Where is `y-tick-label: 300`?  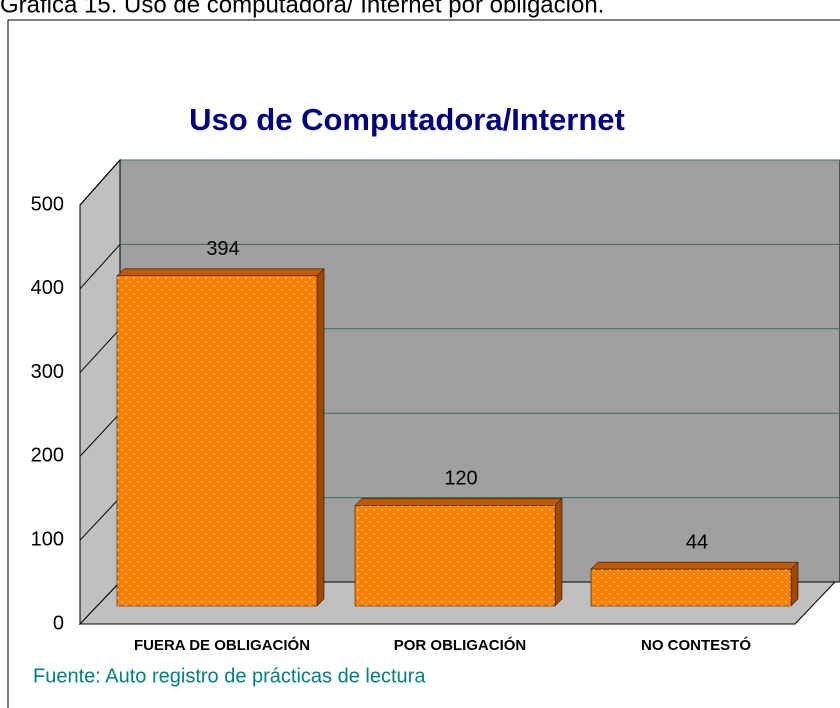 y-tick-label: 300 is located at coordinates (47, 372).